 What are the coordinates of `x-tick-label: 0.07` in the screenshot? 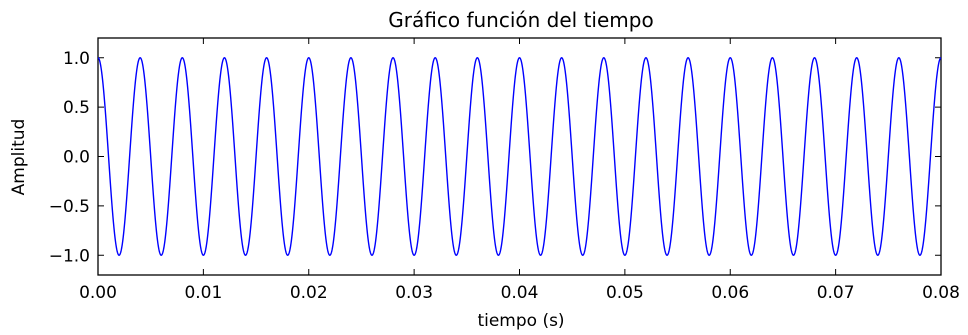 It's located at (836, 293).